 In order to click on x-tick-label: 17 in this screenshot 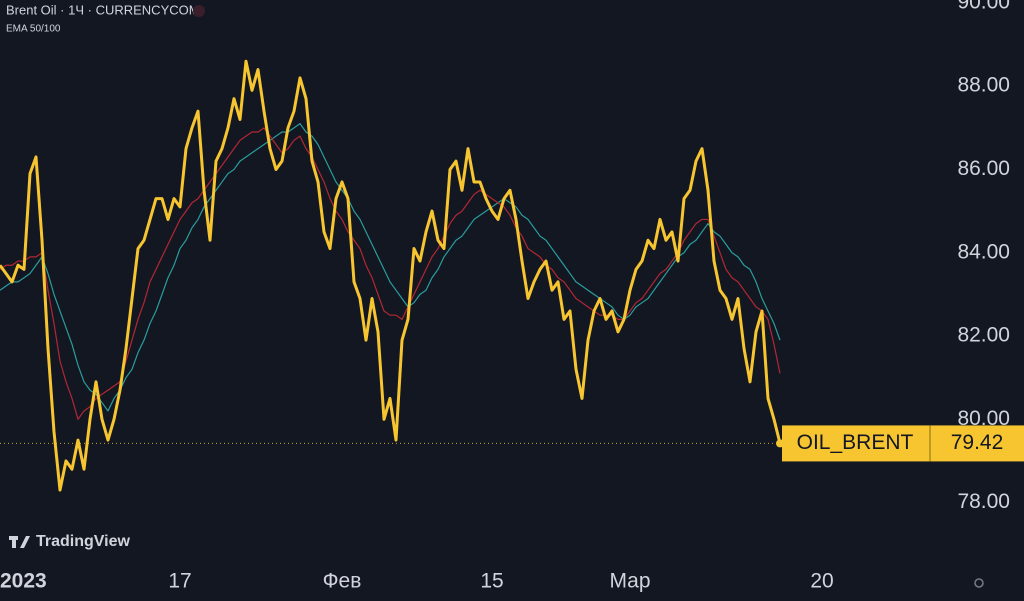, I will do `click(179, 581)`.